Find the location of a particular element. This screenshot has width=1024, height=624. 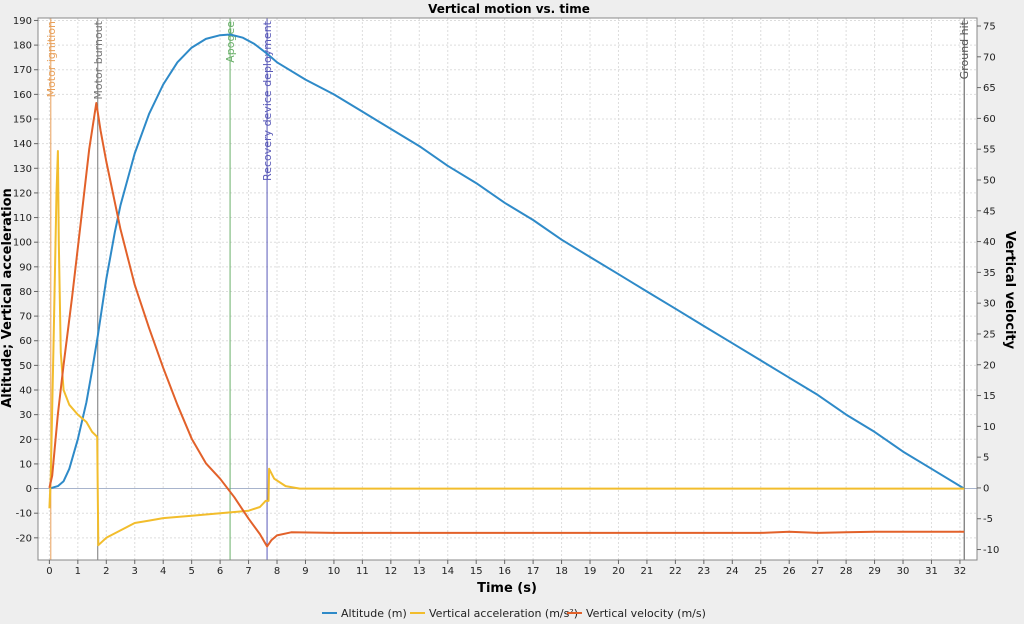

y-axis-right-title: Vertical velocity is located at coordinates (1009, 290).